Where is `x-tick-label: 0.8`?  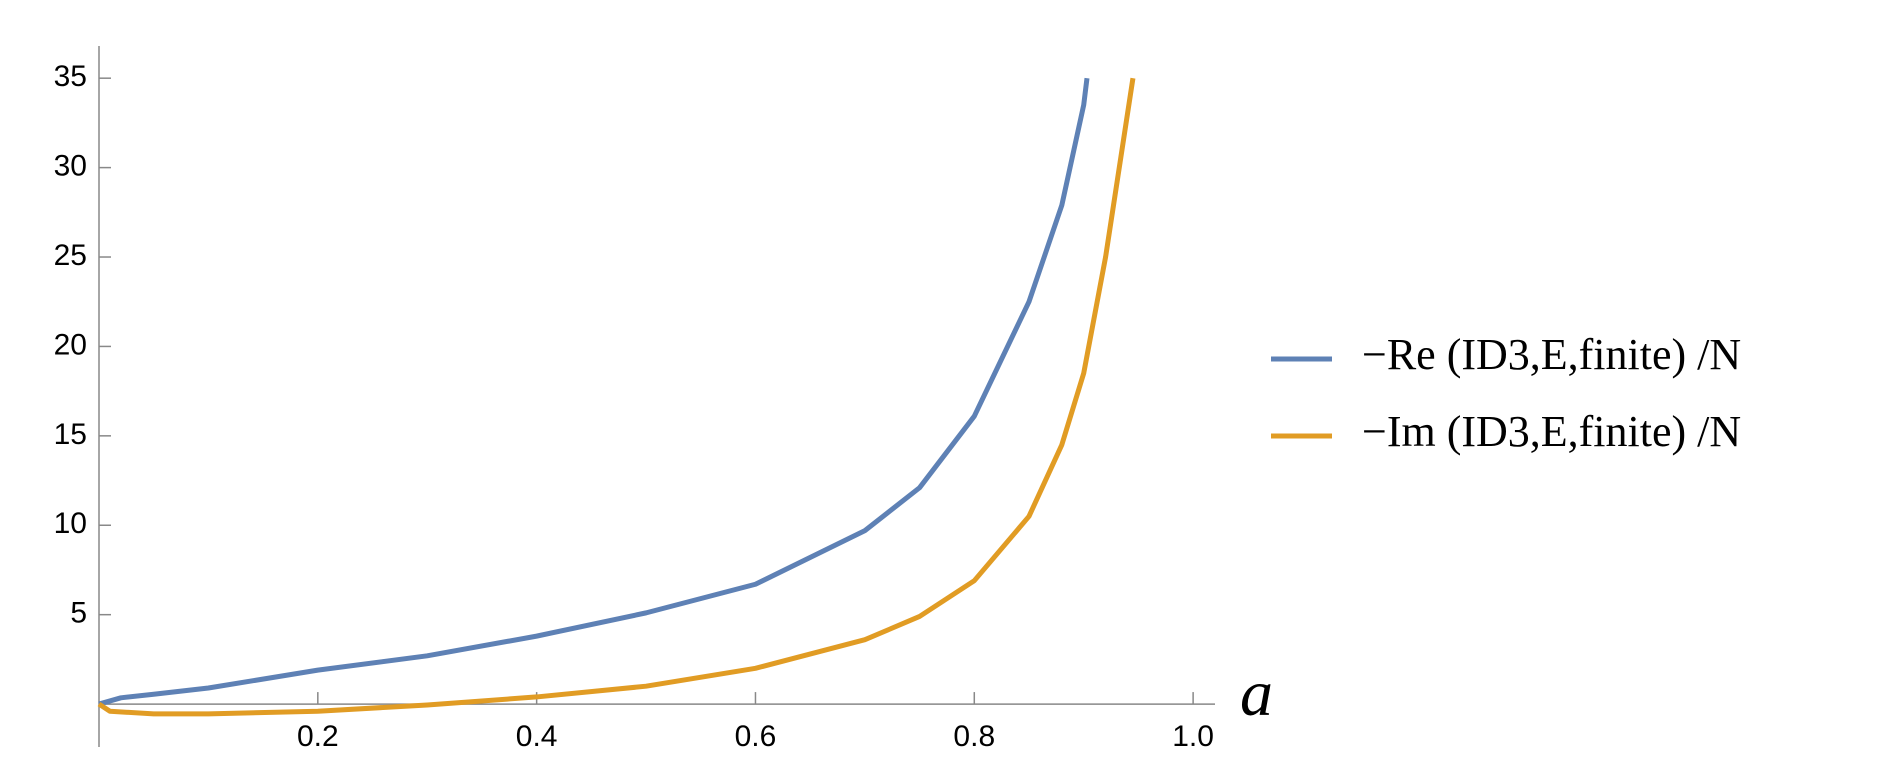
x-tick-label: 0.8 is located at coordinates (974, 736).